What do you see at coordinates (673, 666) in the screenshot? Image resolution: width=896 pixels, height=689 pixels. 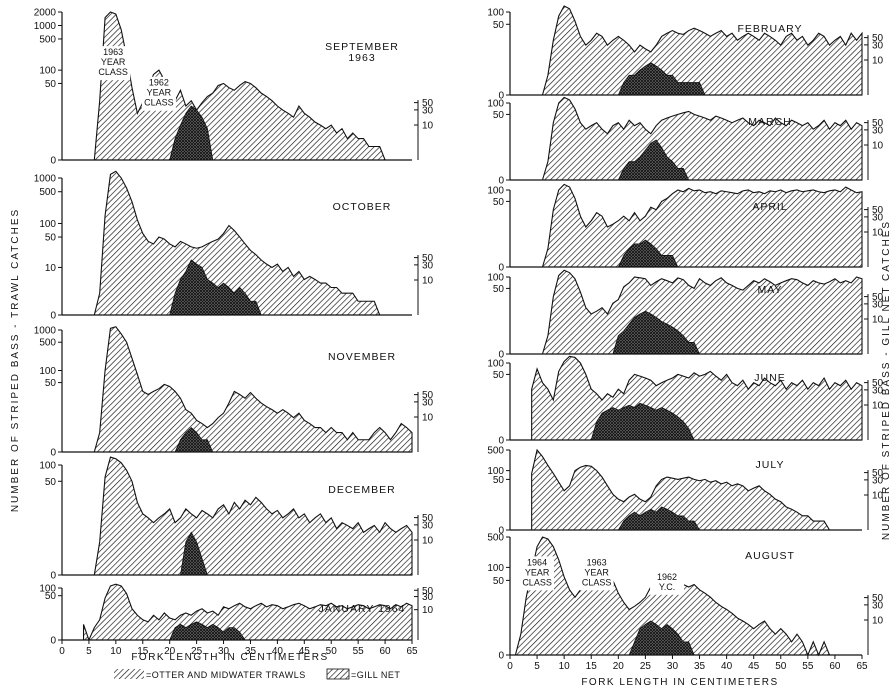 I see `x-tick-label: 30` at bounding box center [673, 666].